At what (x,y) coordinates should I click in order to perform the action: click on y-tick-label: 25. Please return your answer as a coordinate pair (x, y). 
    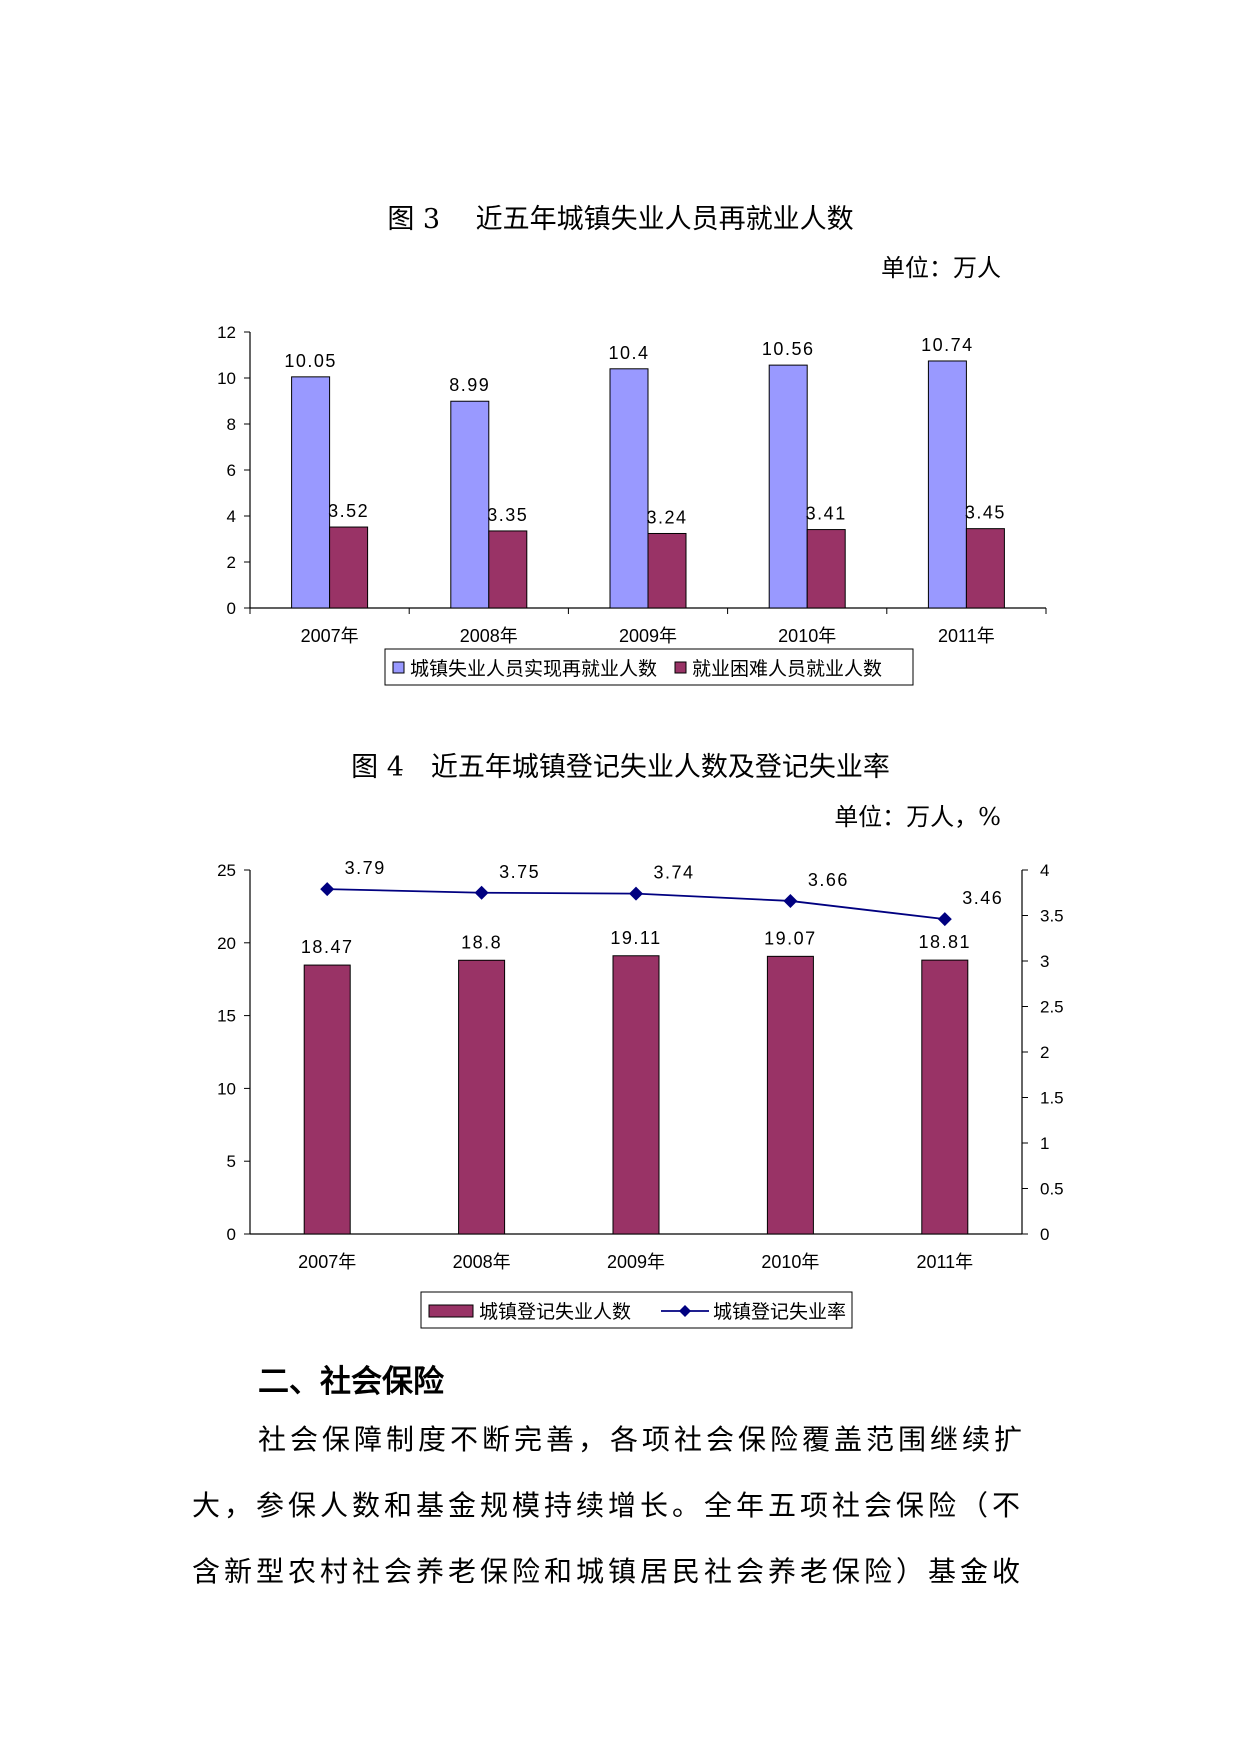
    Looking at the image, I should click on (226, 870).